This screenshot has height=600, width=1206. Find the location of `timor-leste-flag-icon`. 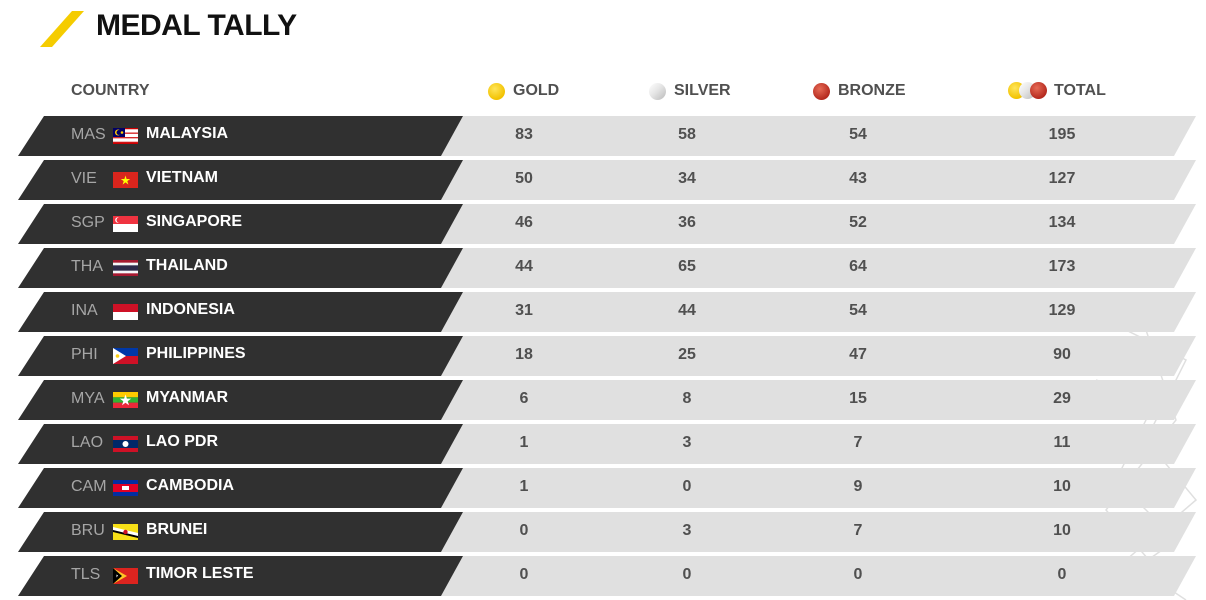

timor-leste-flag-icon is located at coordinates (125, 576).